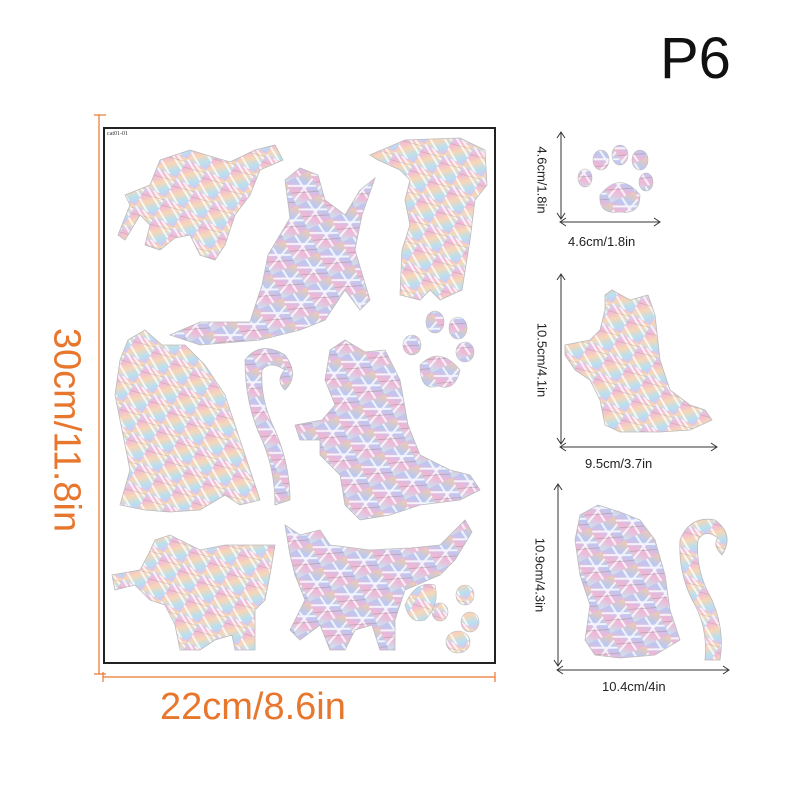  Describe the element at coordinates (615, 178) in the screenshot. I see `detail-paw` at that location.